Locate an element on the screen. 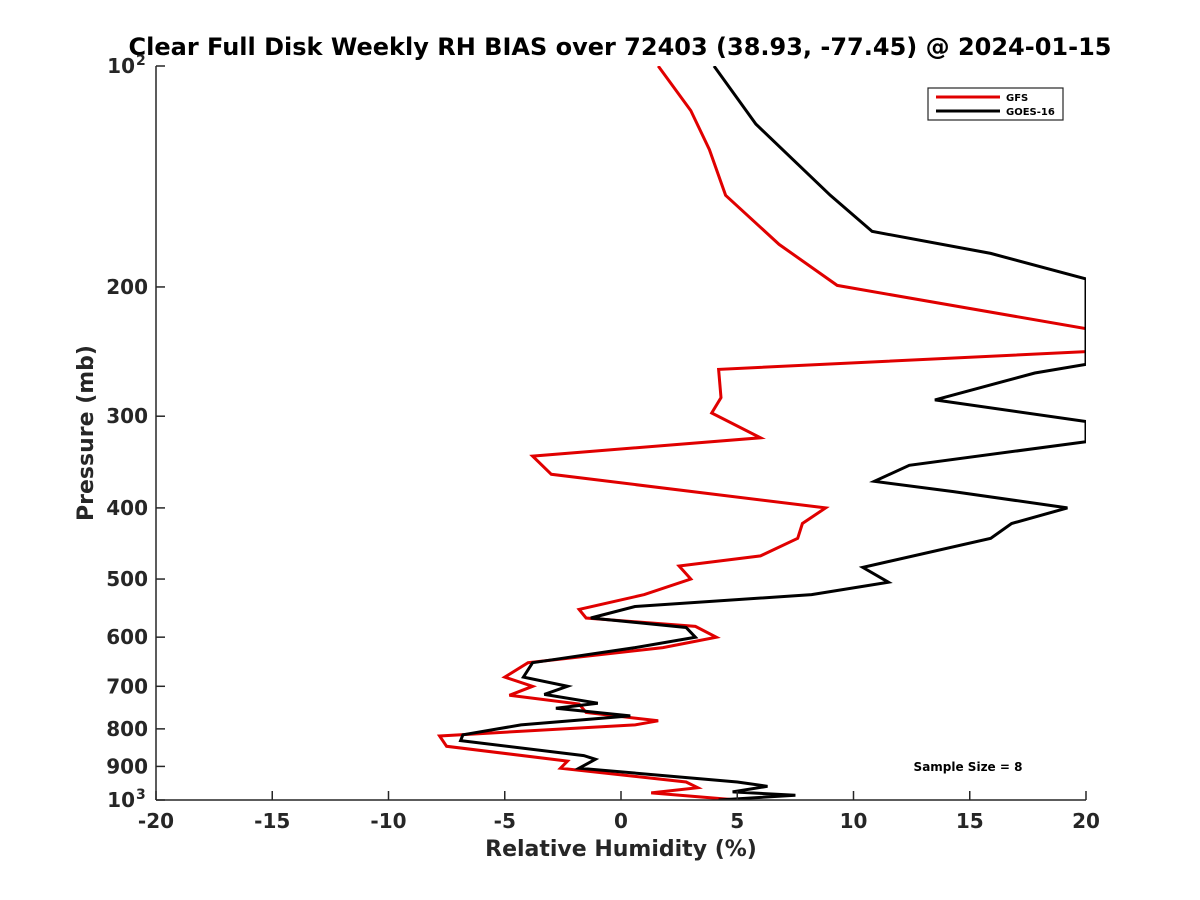 This screenshot has height=900, width=1200. legend: GFS GOES-16 is located at coordinates (995, 104).